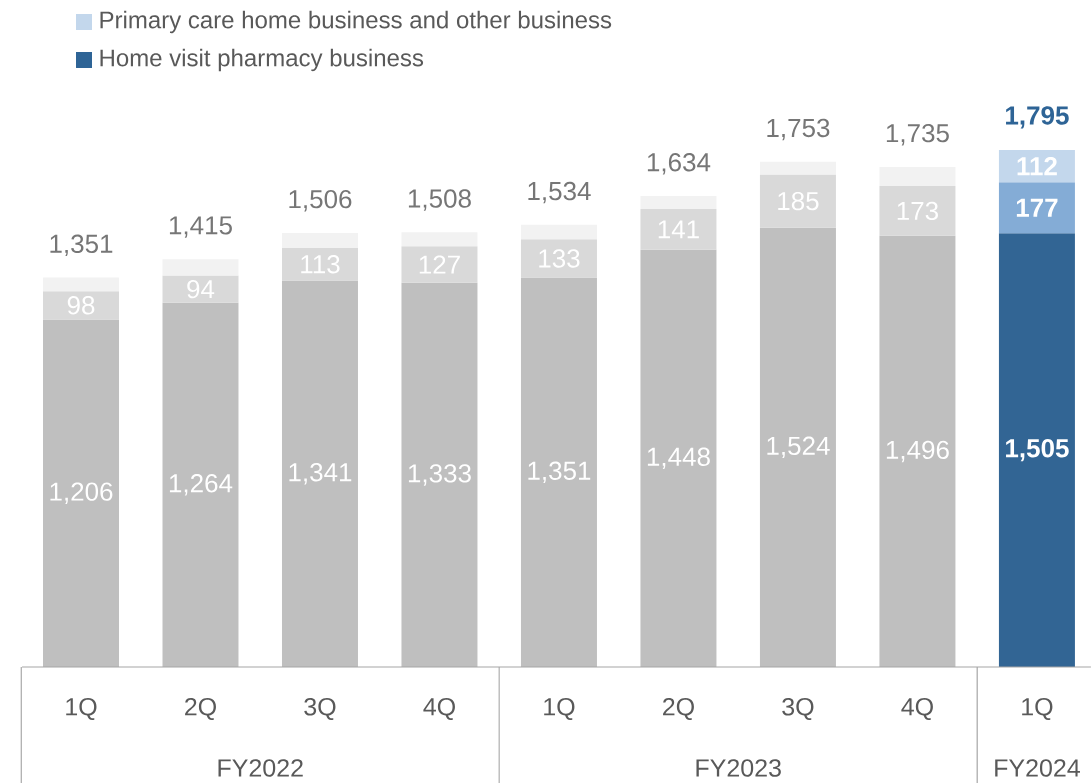 This screenshot has height=783, width=1091. What do you see at coordinates (356, 22) in the screenshot?
I see `legend-label: Primary care home business and other business` at bounding box center [356, 22].